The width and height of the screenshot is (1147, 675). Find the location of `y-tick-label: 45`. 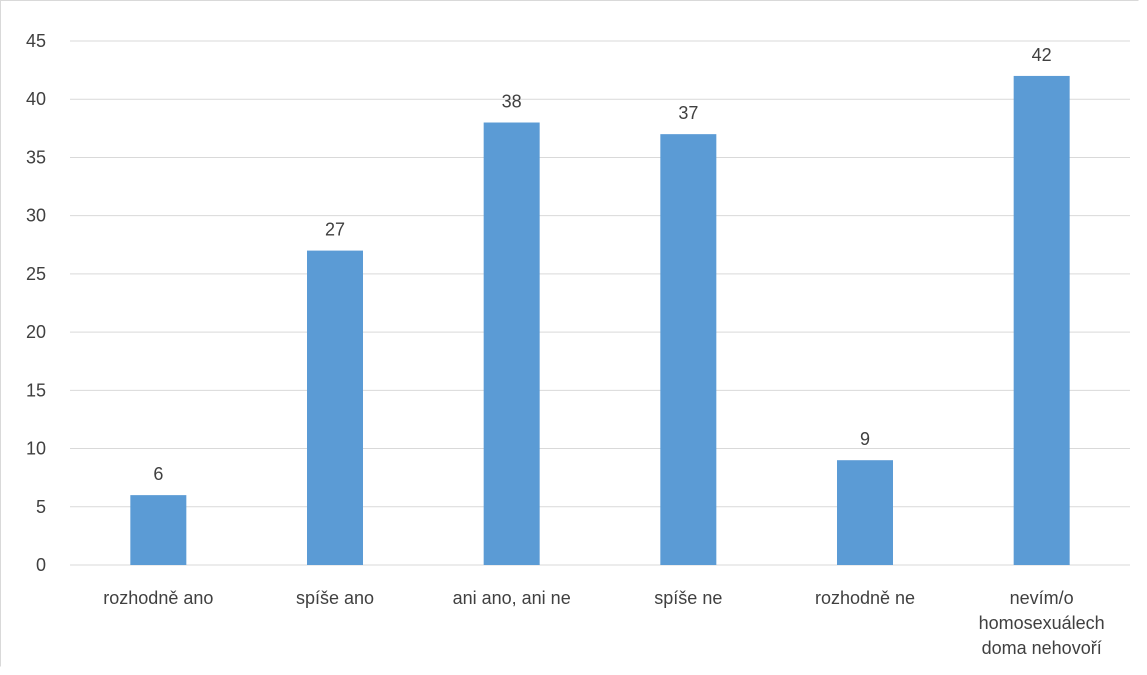

y-tick-label: 45 is located at coordinates (36, 41).